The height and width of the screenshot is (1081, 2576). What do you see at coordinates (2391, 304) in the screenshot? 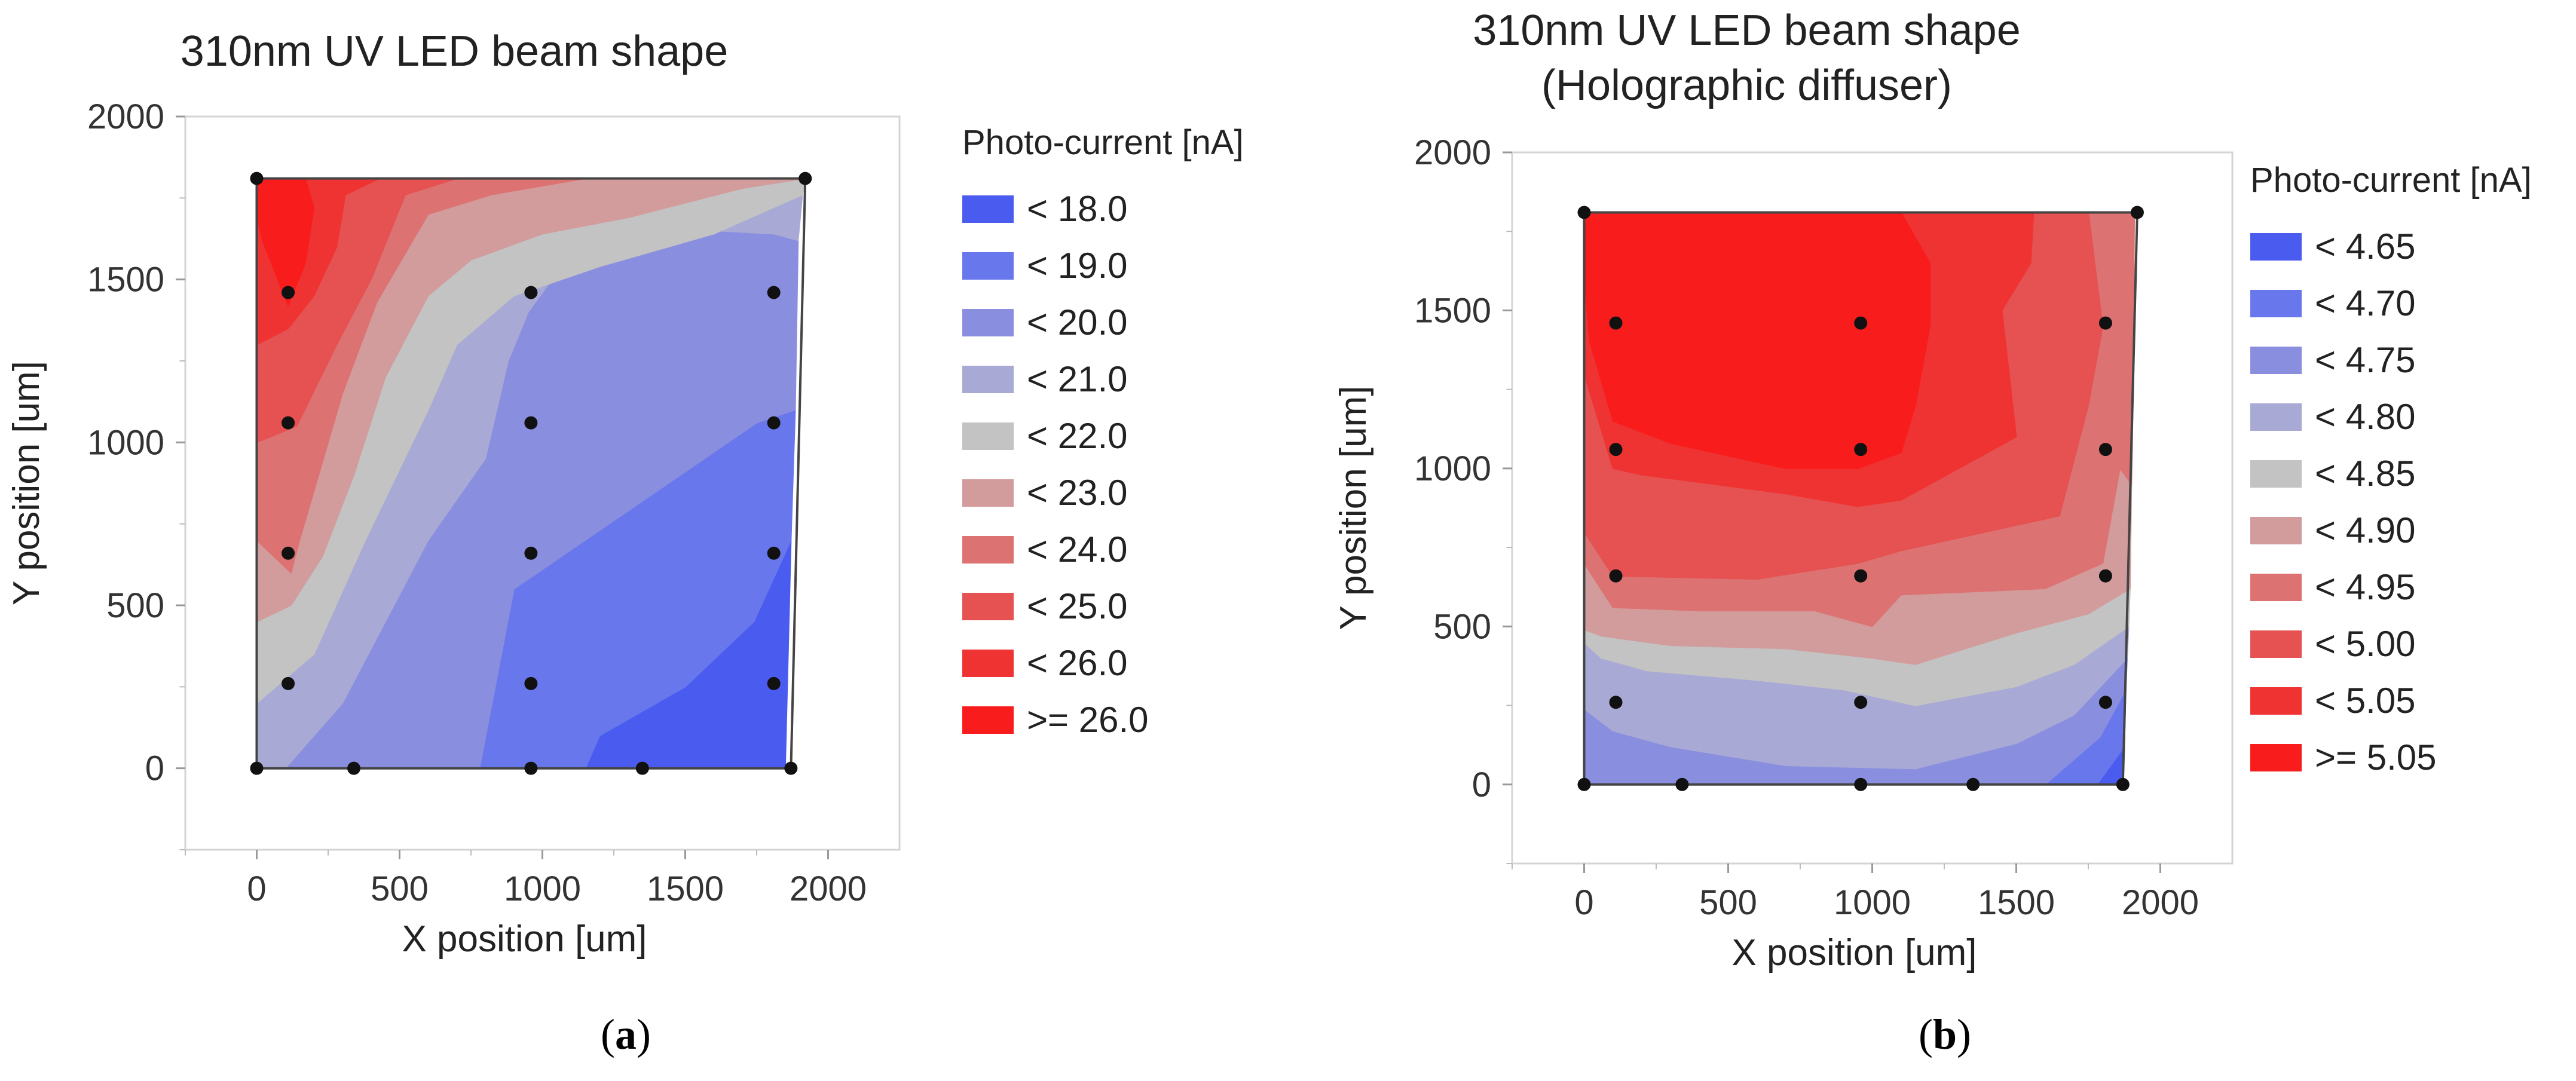
I see `legend-item: < 4.70` at bounding box center [2391, 304].